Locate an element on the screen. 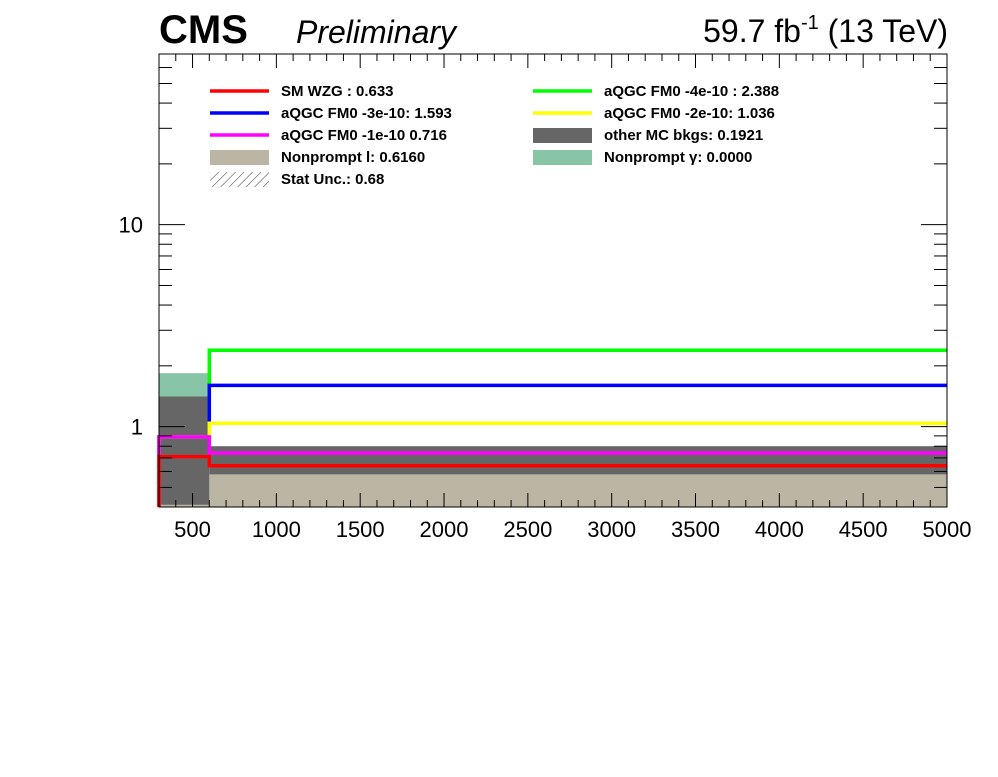 The image size is (998, 777). x-tick-label-9: 5000 is located at coordinates (947, 529).